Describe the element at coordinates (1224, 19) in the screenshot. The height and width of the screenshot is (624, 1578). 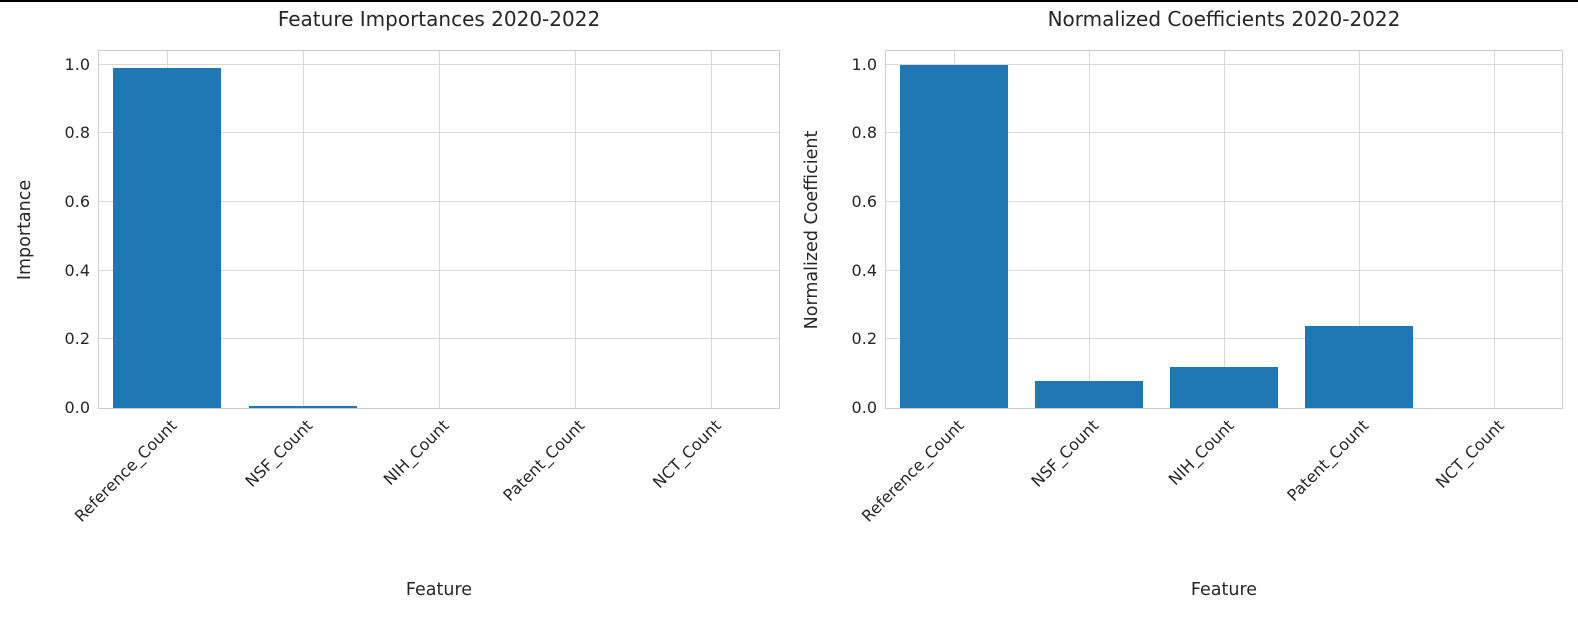
I see `right-chart-title: Normalized Coefficients 2020-2022` at that location.